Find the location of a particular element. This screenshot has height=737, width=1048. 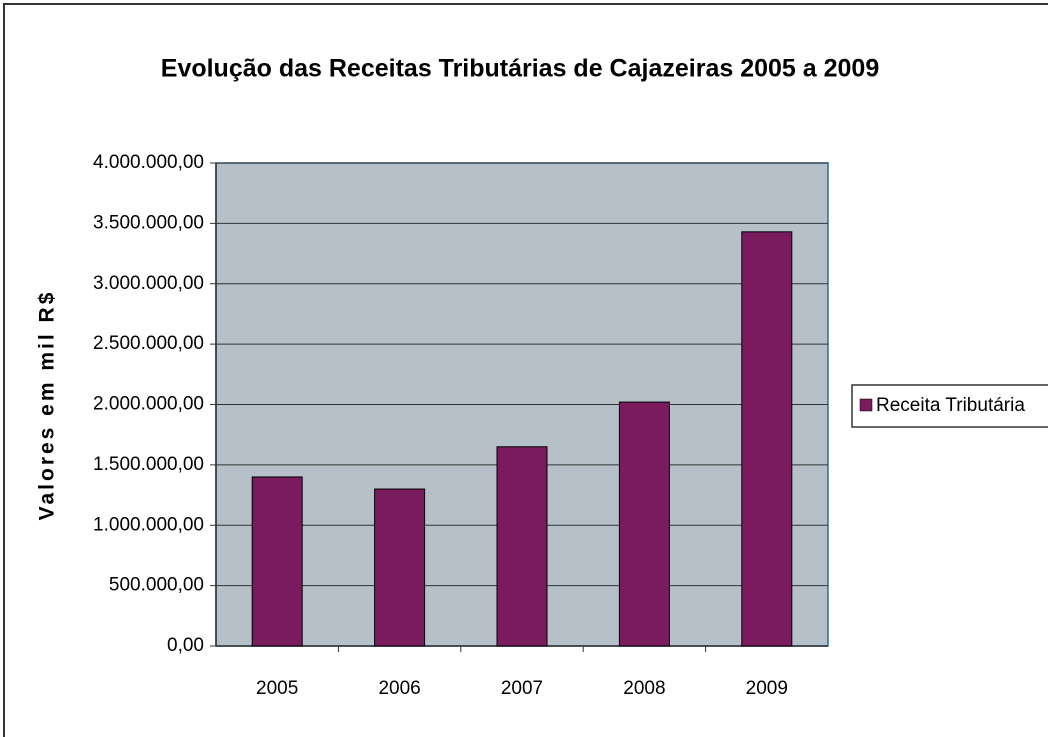

x-tick-label: 2007 is located at coordinates (522, 688).